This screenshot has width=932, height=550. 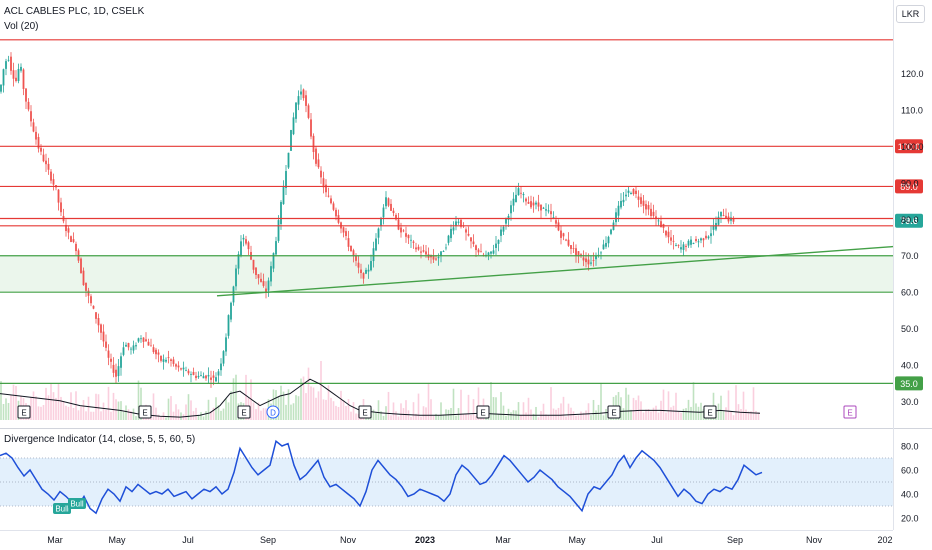 What do you see at coordinates (884, 540) in the screenshot?
I see `time-tick: 202` at bounding box center [884, 540].